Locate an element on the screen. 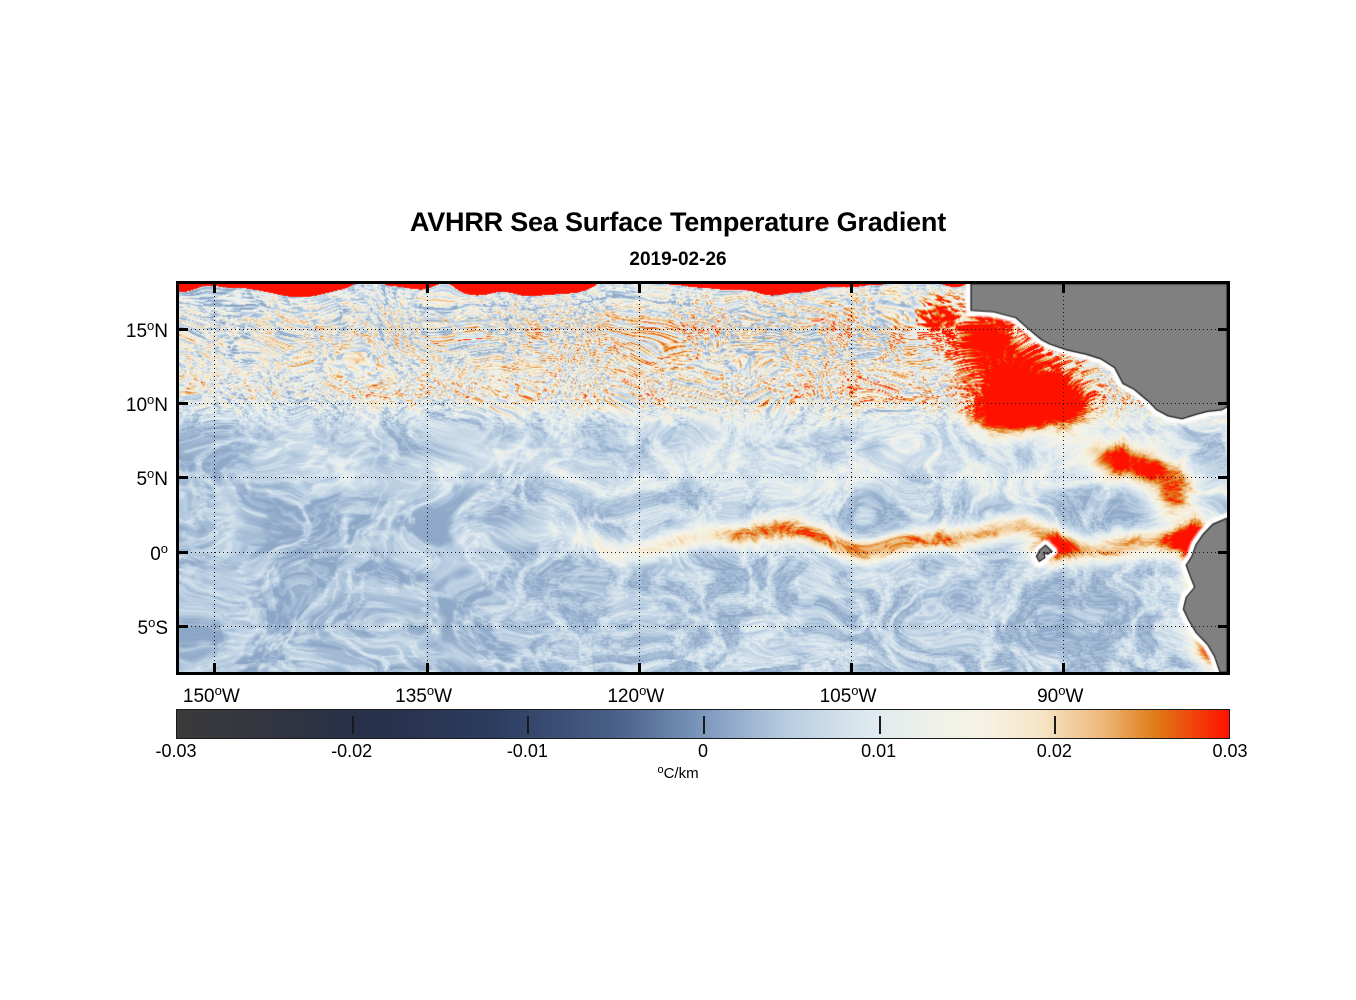 The height and width of the screenshot is (1000, 1356). y-axis-tick-label: 0o is located at coordinates (159, 552).